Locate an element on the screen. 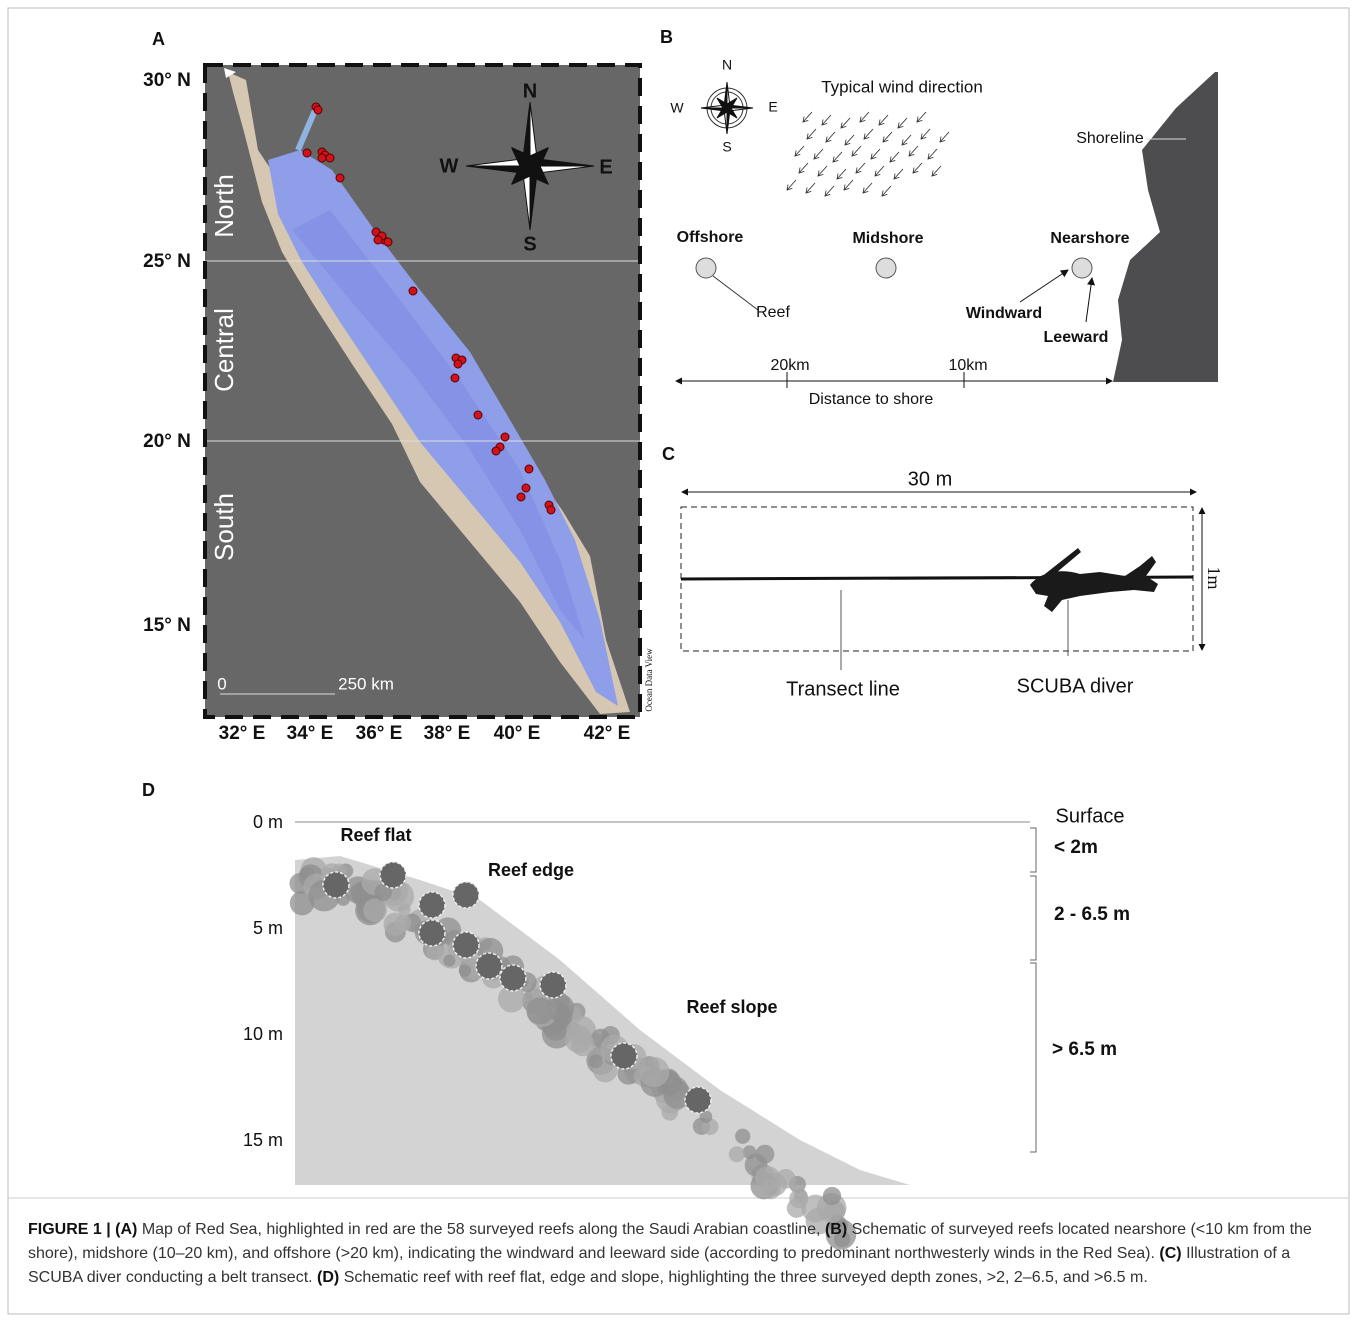  north-marker is located at coordinates (230, 73).